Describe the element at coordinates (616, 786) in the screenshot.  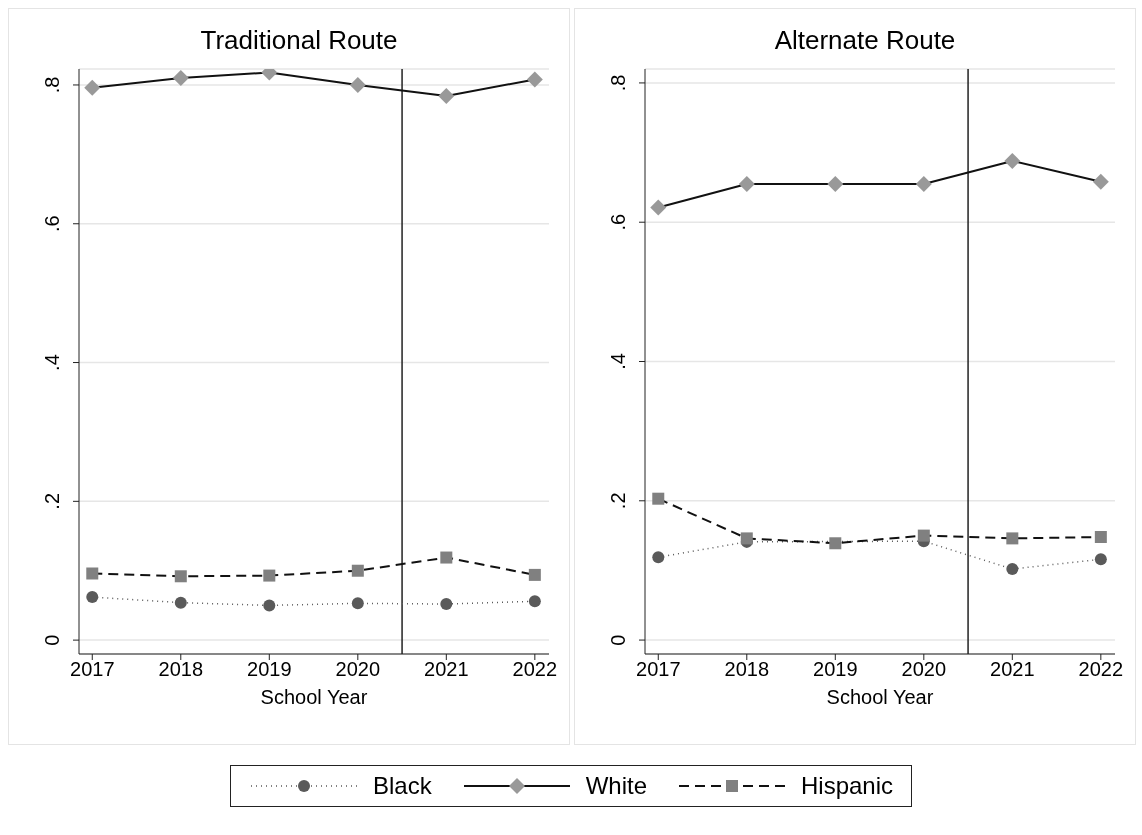
I see `legend-label: White` at that location.